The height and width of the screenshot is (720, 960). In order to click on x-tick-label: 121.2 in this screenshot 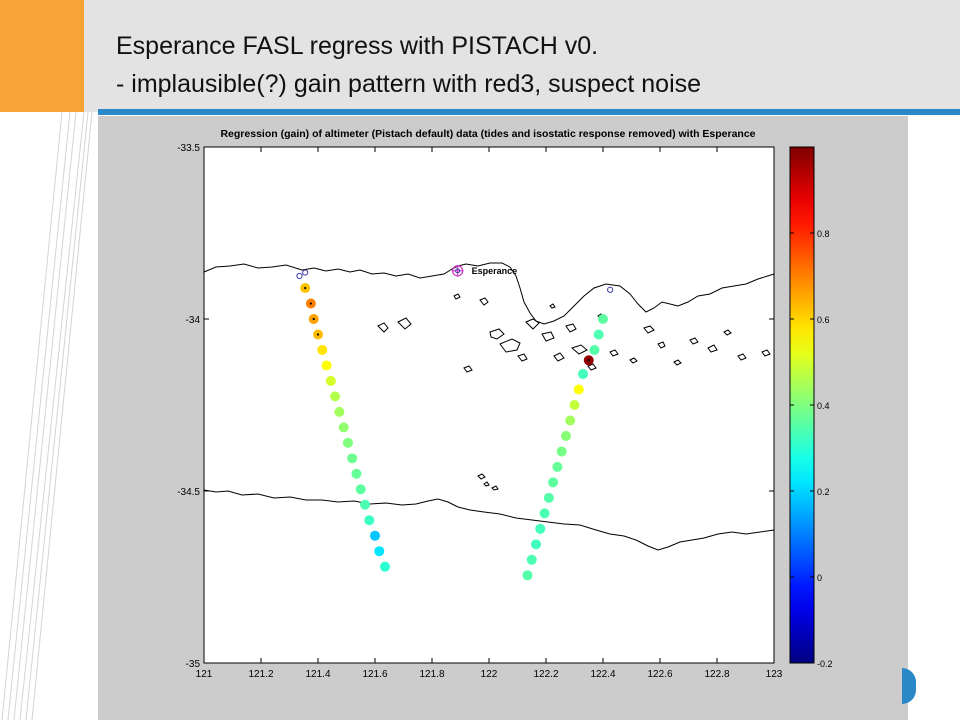, I will do `click(260, 674)`.